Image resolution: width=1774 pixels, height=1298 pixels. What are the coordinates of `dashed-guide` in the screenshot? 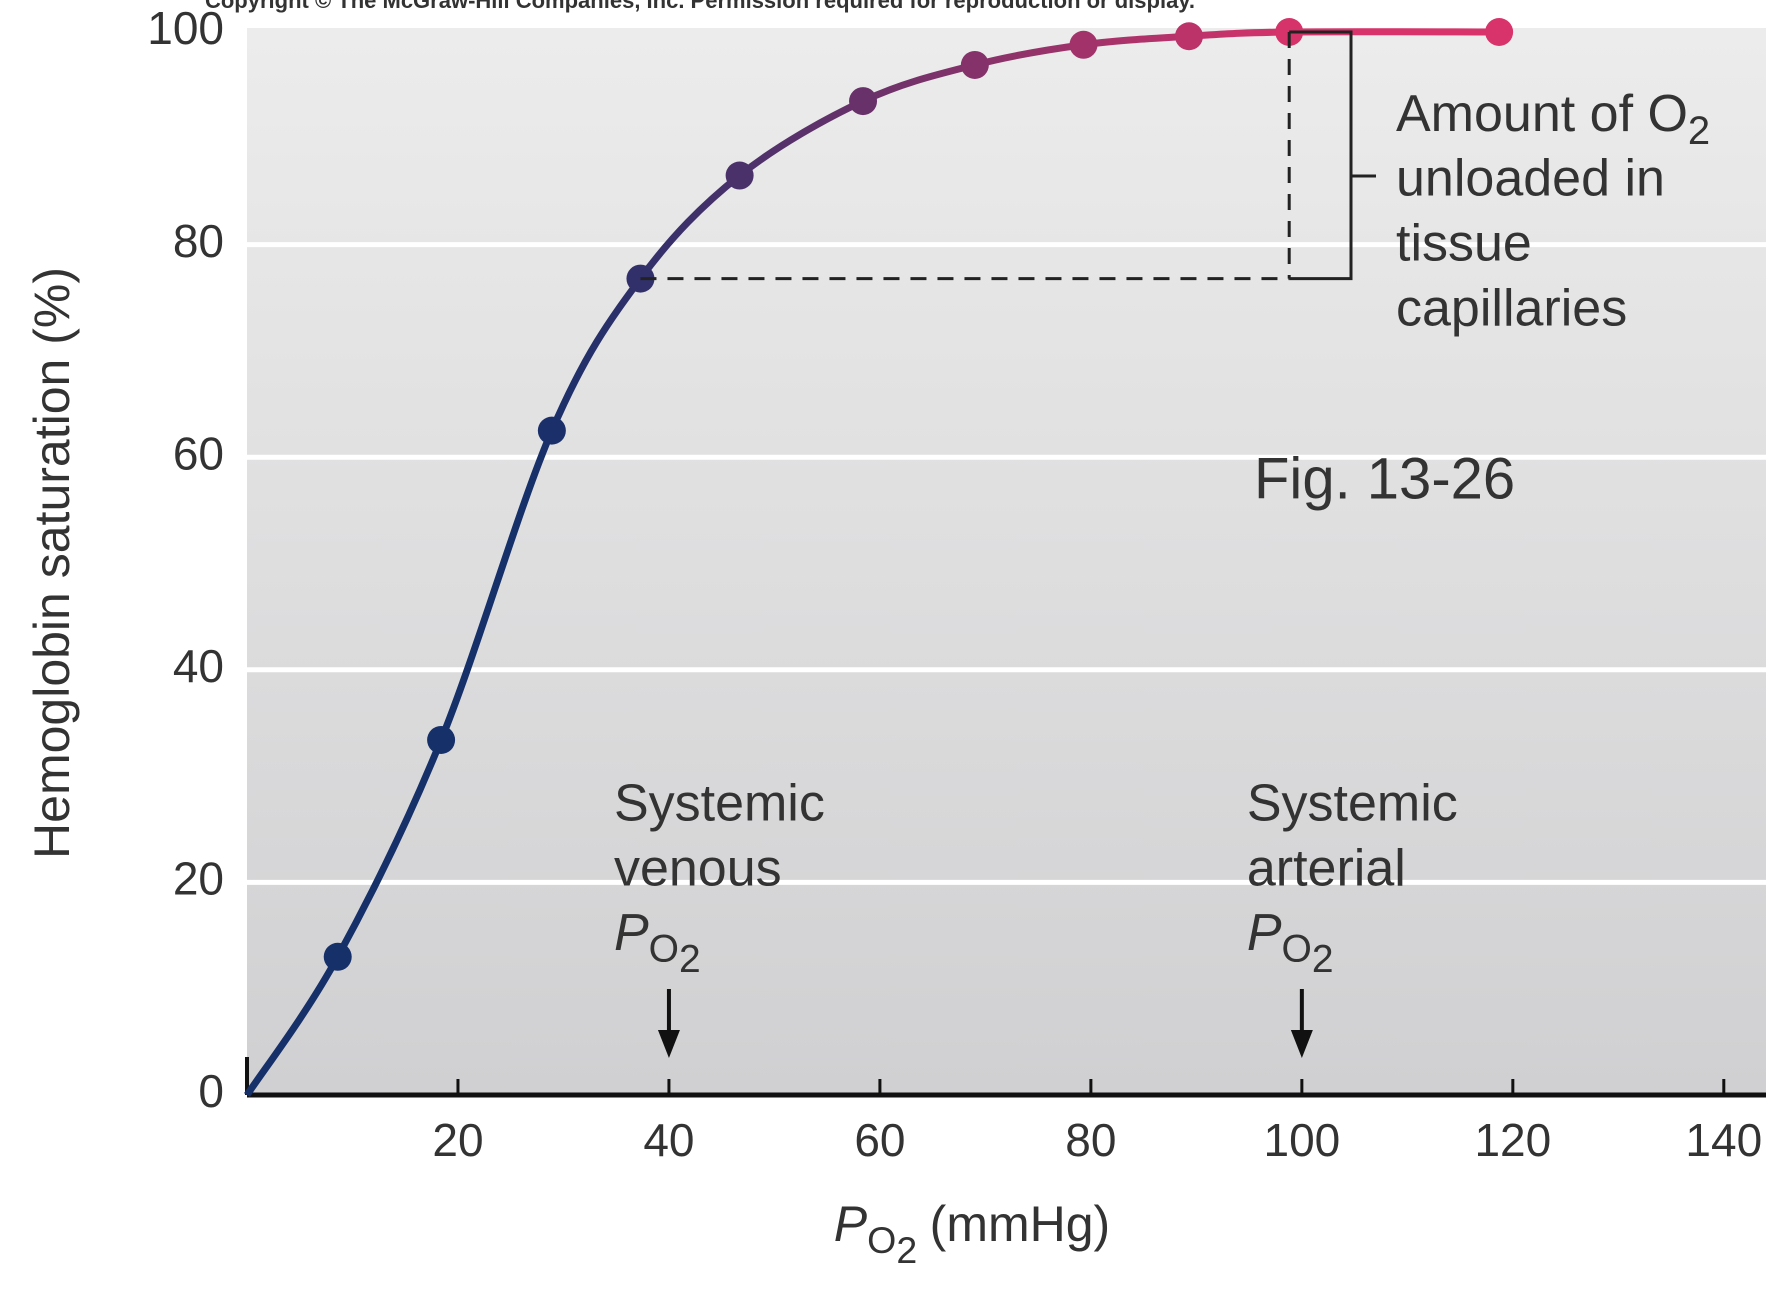 It's located at (965, 156).